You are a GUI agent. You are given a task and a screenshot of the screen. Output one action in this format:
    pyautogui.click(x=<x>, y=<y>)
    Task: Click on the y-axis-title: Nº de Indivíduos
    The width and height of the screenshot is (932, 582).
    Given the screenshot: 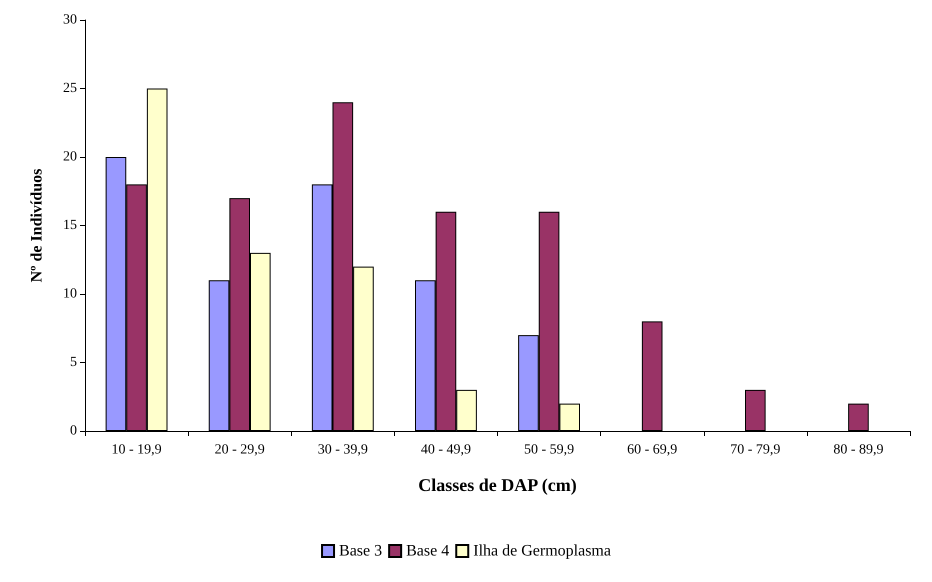 What is the action you would take?
    pyautogui.click(x=37, y=225)
    